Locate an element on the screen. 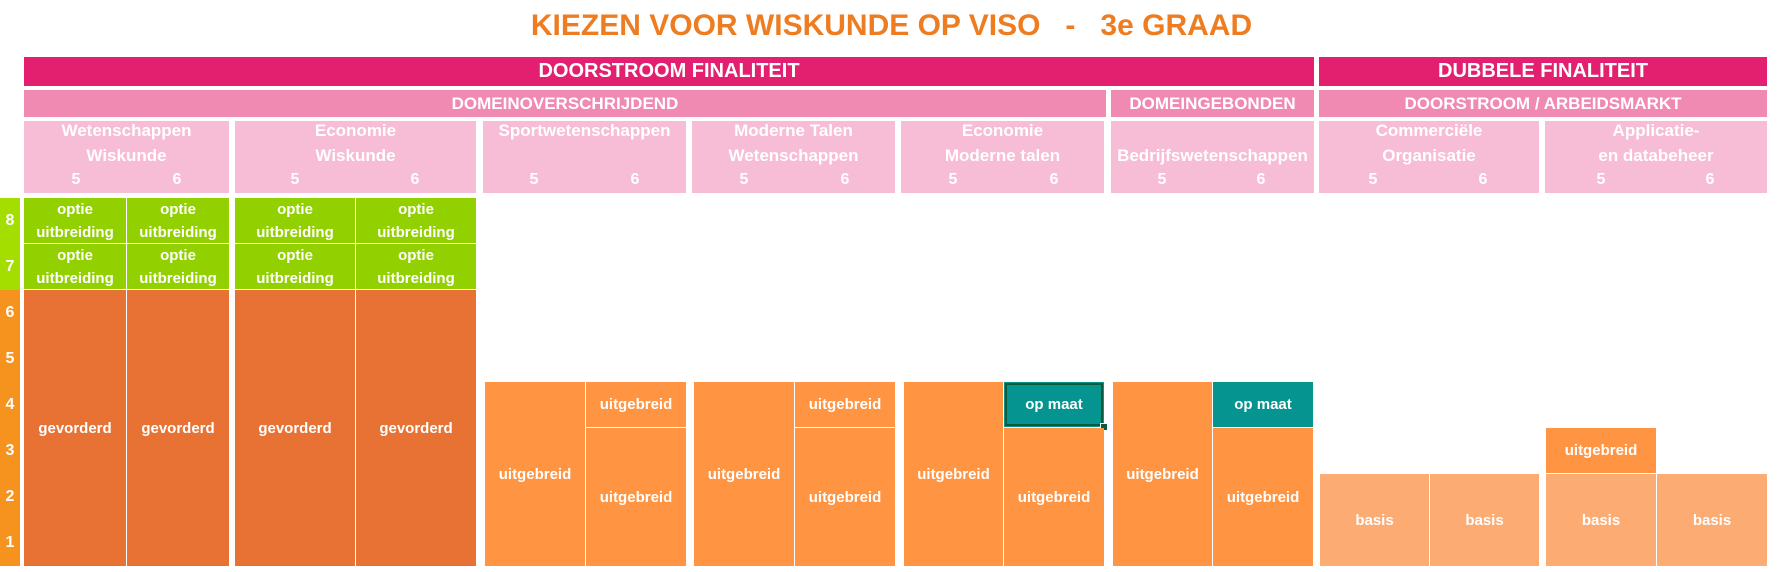 The width and height of the screenshot is (1783, 572). program-name-line2: Organisatie is located at coordinates (1429, 155).